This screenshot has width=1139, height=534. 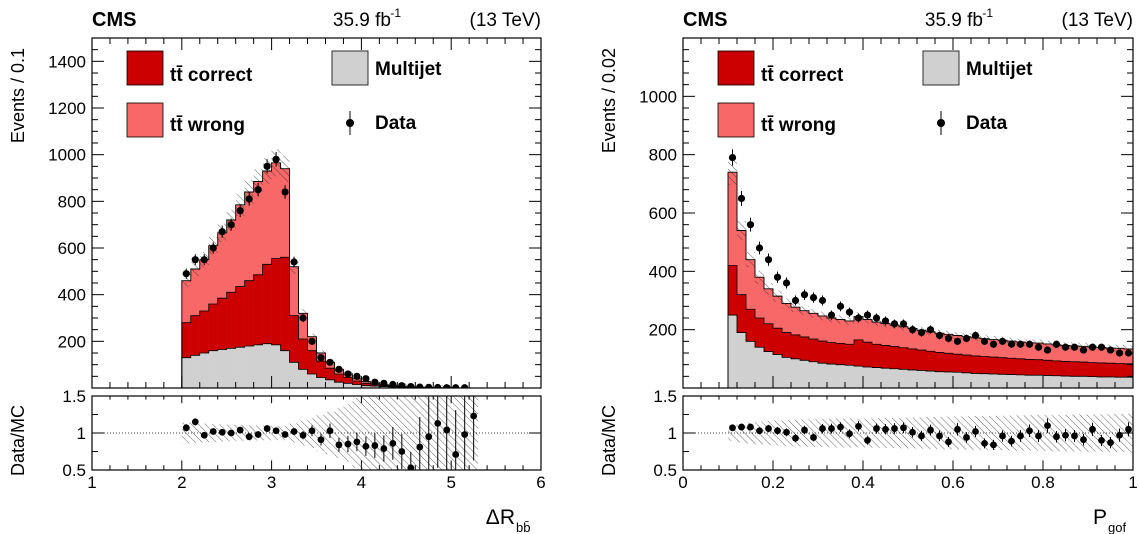 What do you see at coordinates (953, 482) in the screenshot?
I see `x-tick-label: 0.6` at bounding box center [953, 482].